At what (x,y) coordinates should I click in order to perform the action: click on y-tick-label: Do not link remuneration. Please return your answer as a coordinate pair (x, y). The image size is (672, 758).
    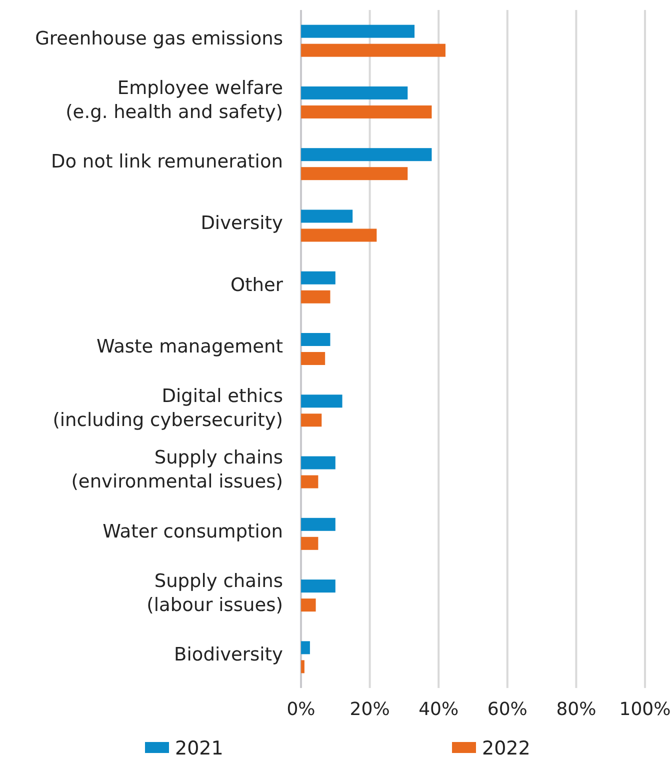
    Looking at the image, I should click on (166, 162).